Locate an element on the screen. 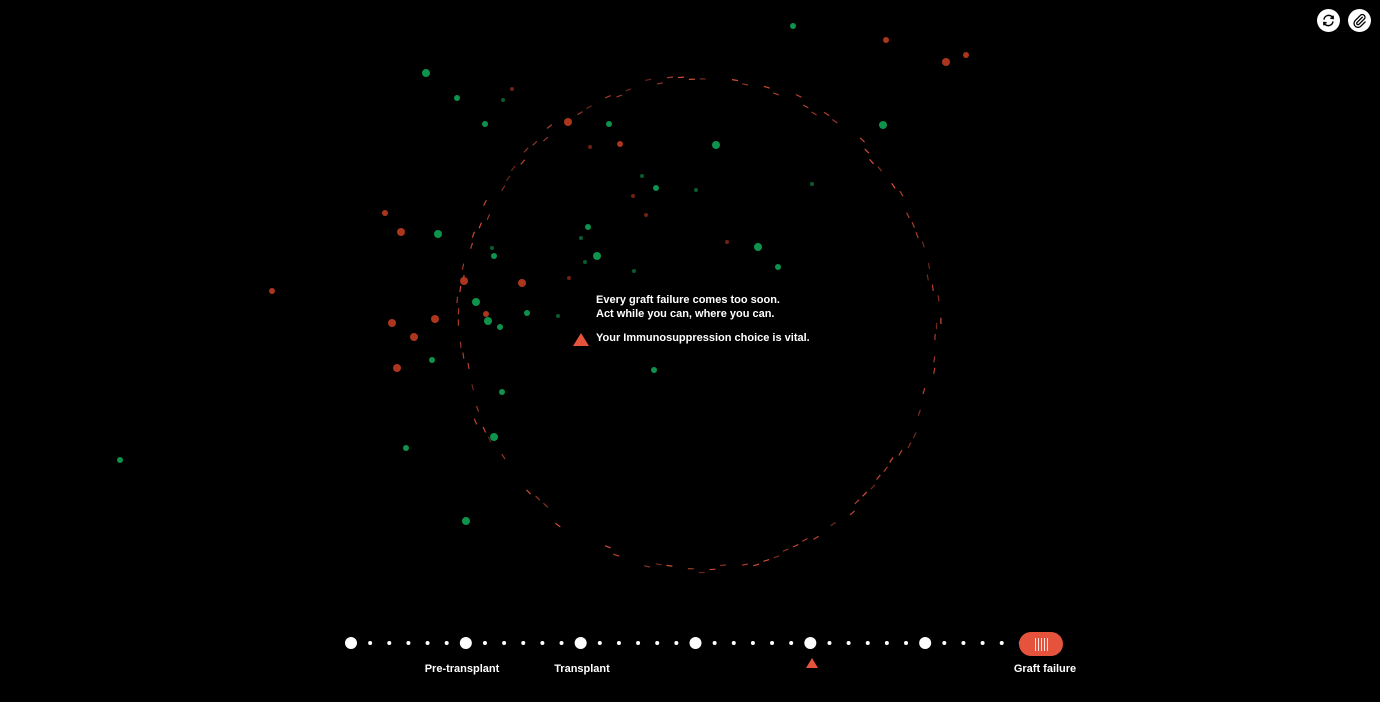 This screenshot has width=1380, height=702. attach-link-button is located at coordinates (1359, 20).